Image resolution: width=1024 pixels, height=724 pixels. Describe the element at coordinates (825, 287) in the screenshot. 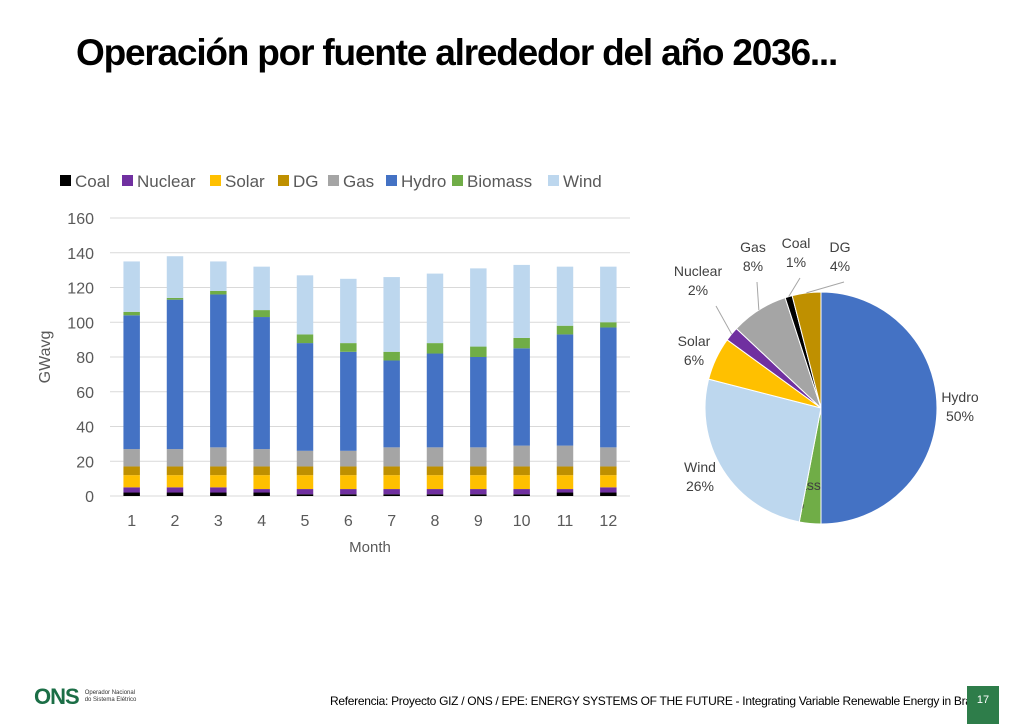

I see `pie-leader-dg` at that location.